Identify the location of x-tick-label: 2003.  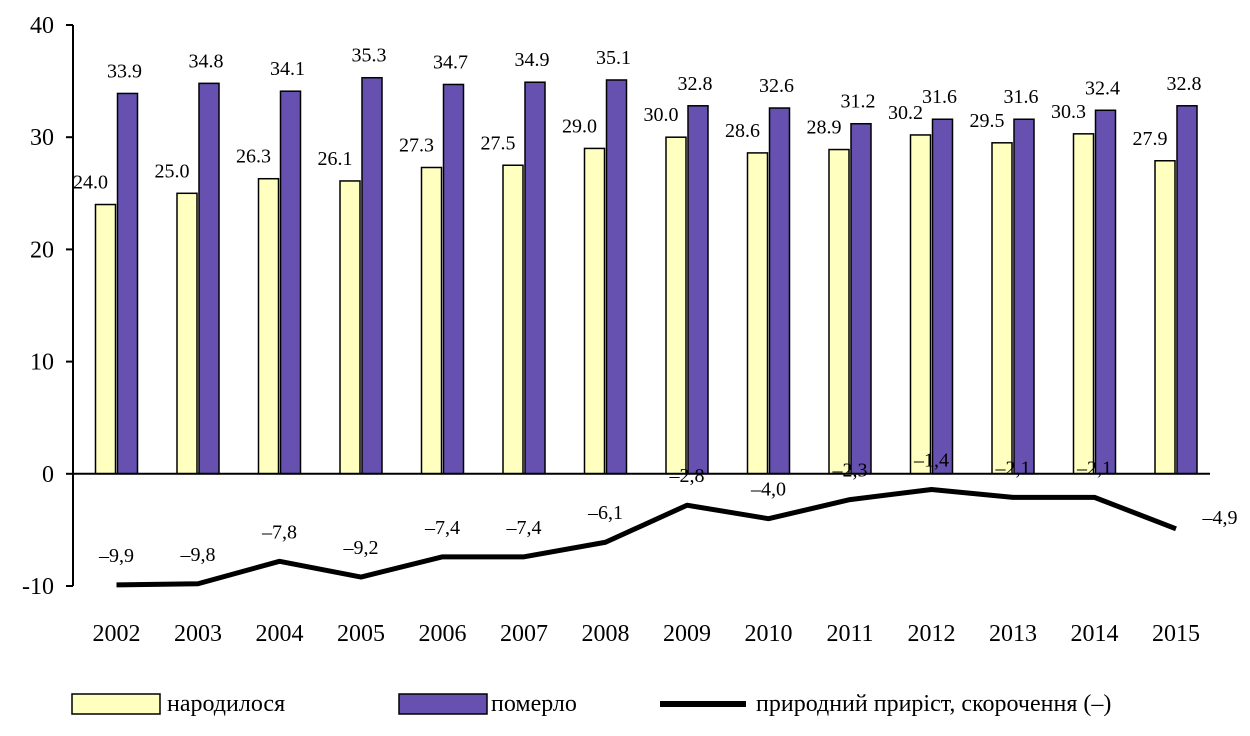
(198, 634).